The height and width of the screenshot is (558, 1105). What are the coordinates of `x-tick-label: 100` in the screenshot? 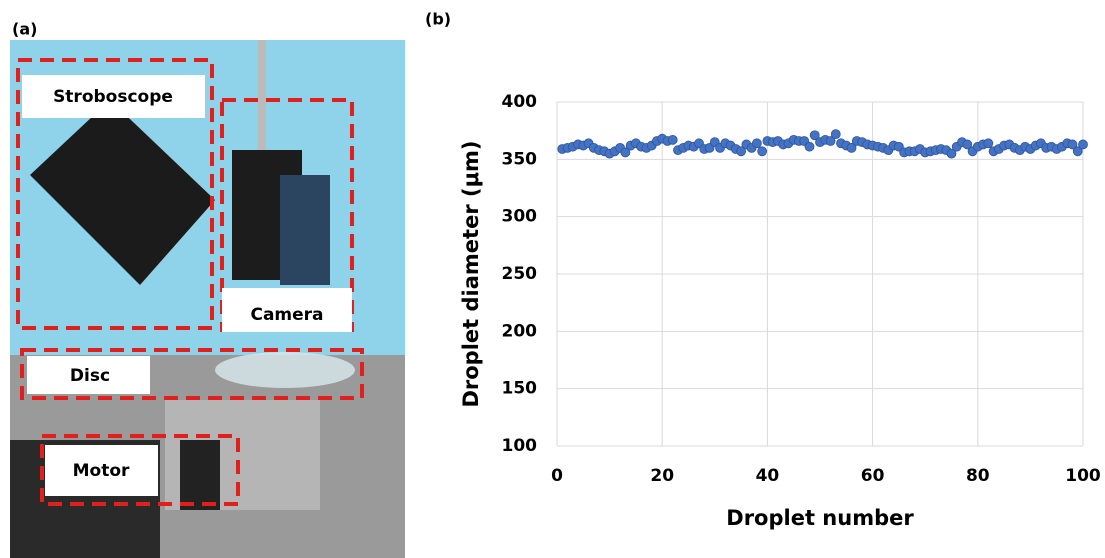 It's located at (1083, 476).